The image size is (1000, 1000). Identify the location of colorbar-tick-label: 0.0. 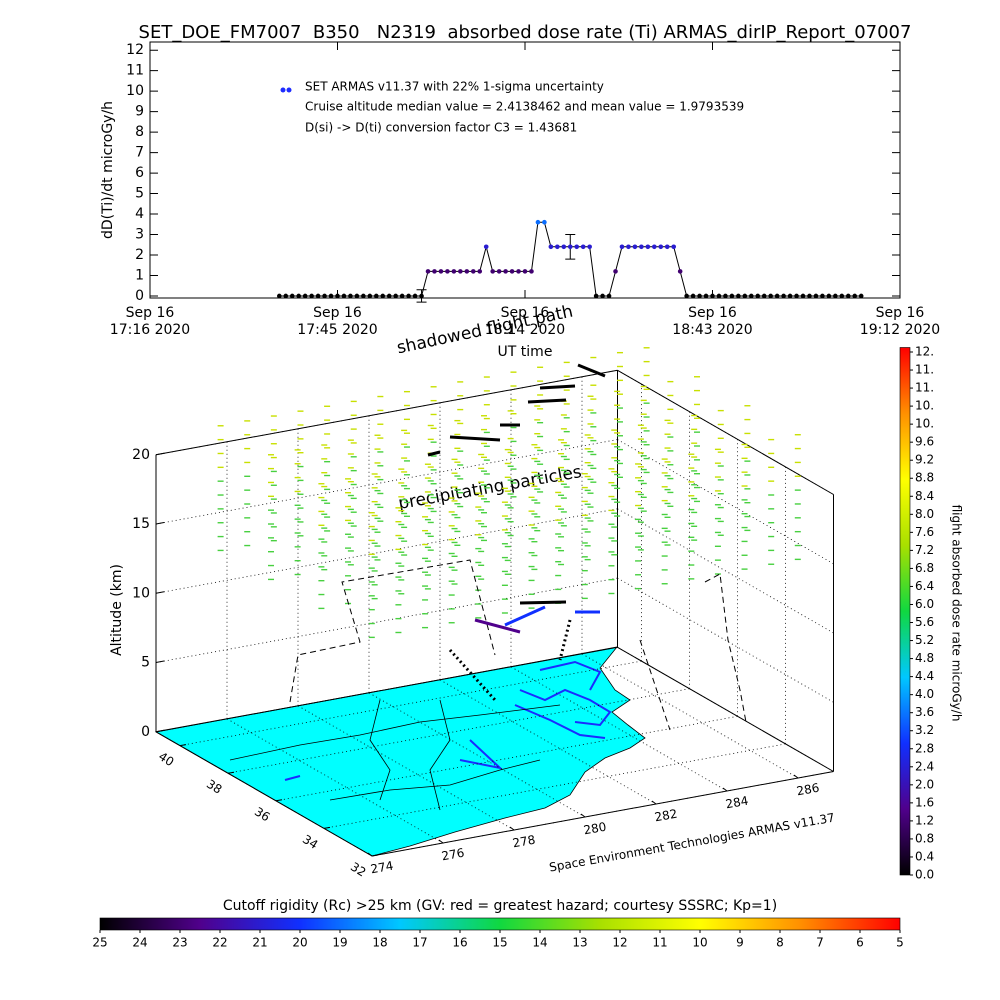
(924, 875).